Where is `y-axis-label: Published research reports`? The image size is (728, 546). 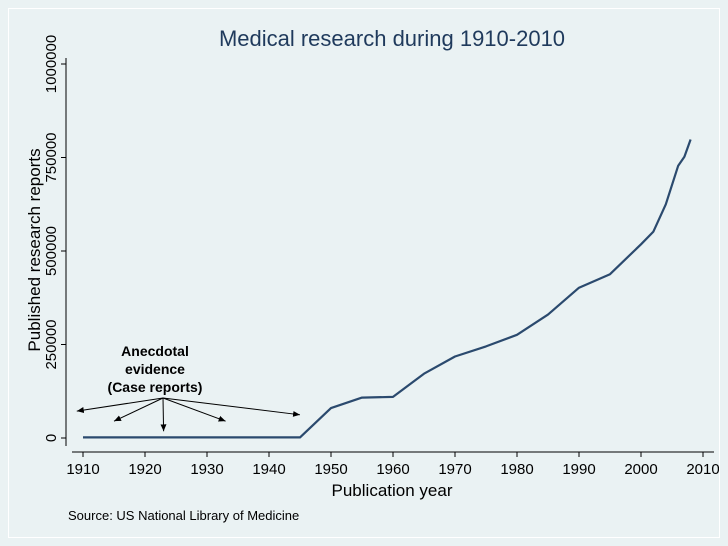 y-axis-label: Published research reports is located at coordinates (34, 249).